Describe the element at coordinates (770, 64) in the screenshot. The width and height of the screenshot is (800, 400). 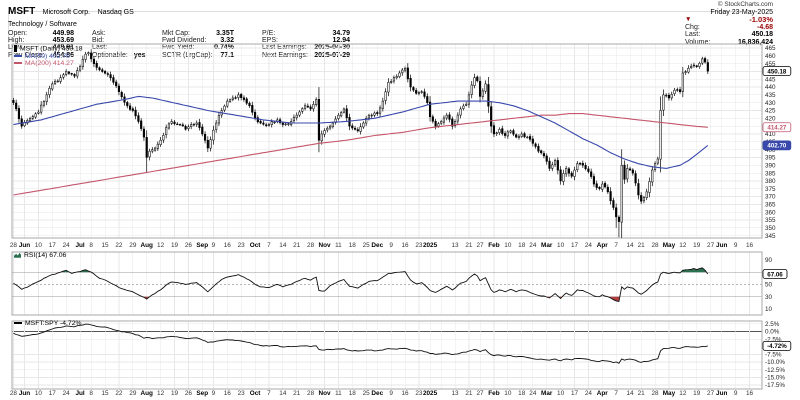
I see `svg-text: 455` at that location.